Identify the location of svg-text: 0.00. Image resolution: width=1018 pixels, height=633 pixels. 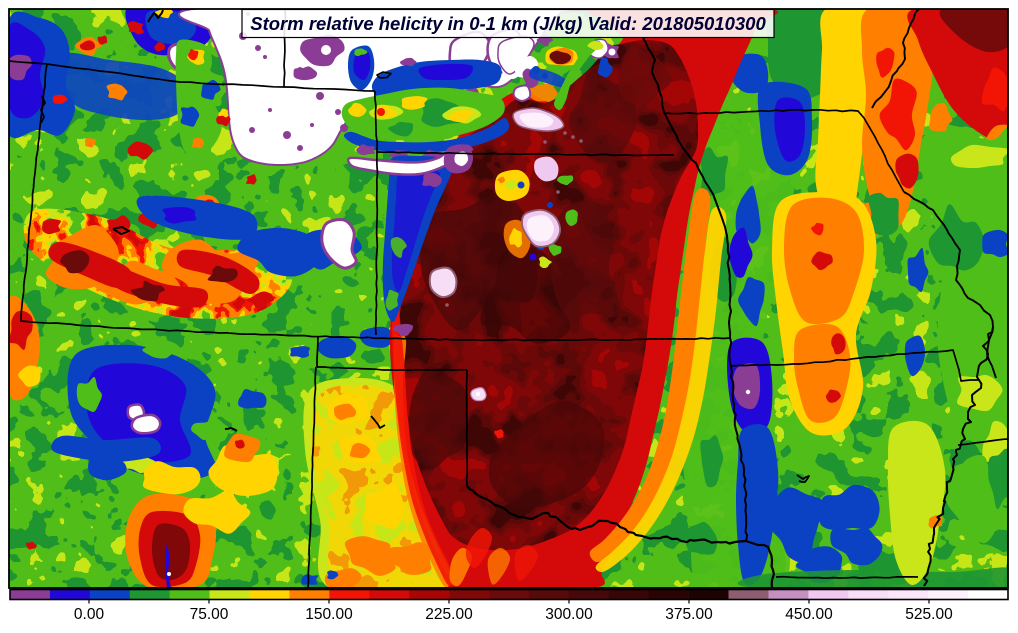
(89, 614).